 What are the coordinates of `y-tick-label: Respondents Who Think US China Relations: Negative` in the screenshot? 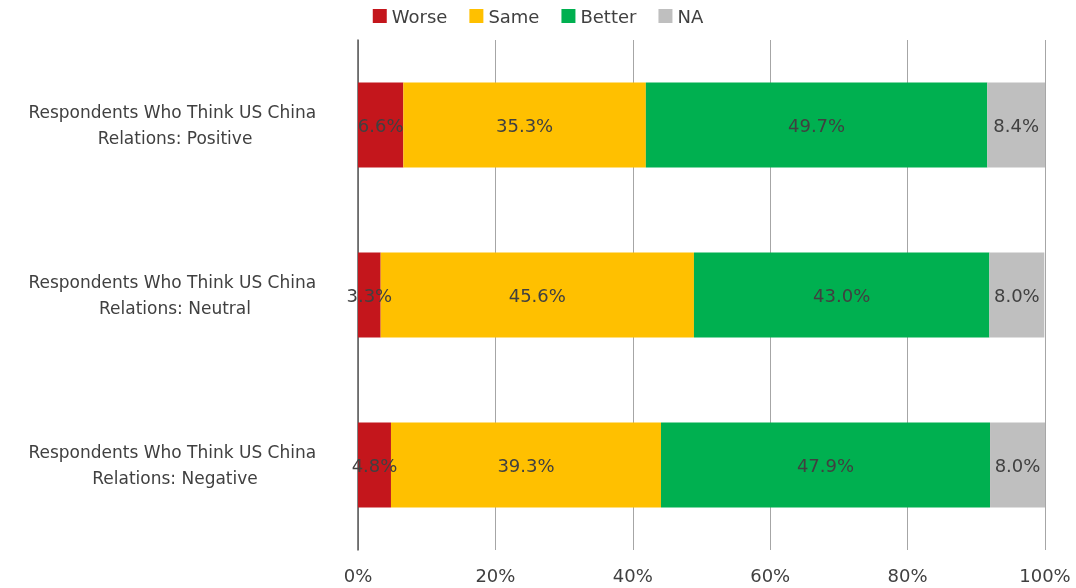 It's located at (175, 465).